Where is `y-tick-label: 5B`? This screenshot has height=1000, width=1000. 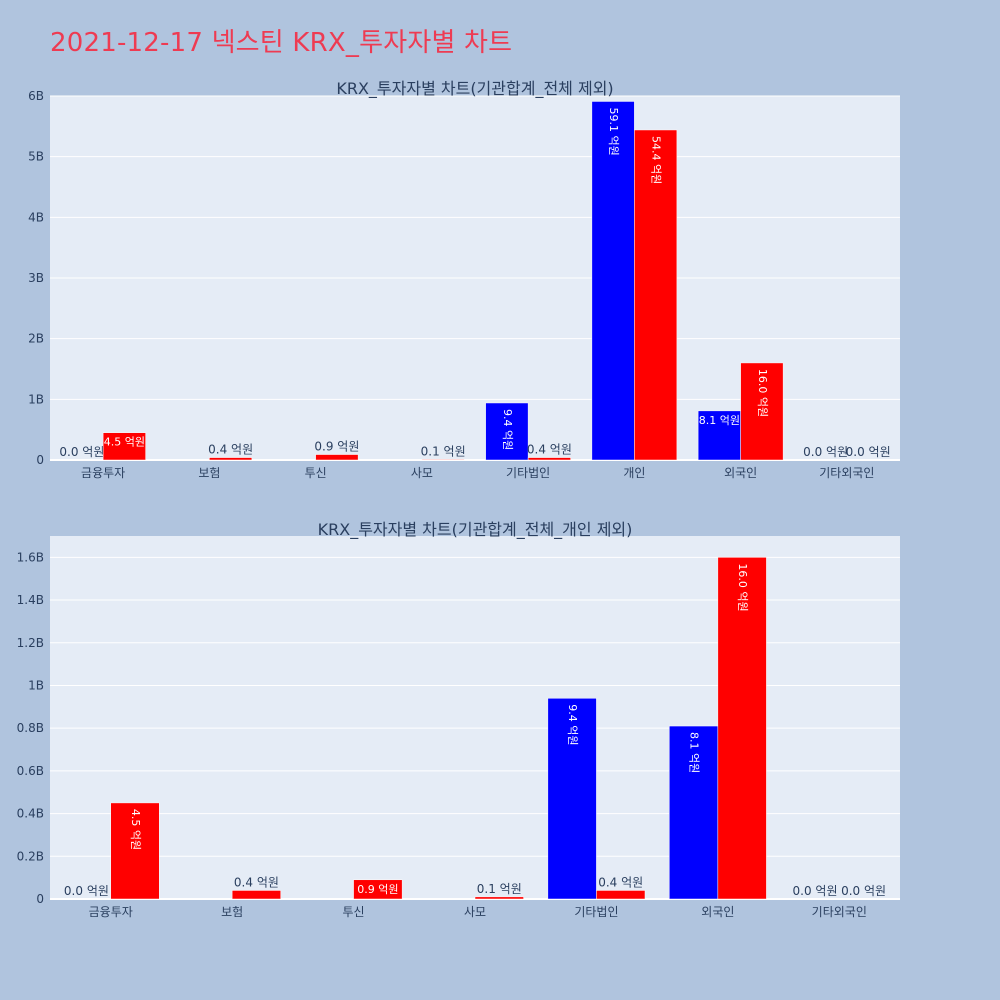 y-tick-label: 5B is located at coordinates (36, 157).